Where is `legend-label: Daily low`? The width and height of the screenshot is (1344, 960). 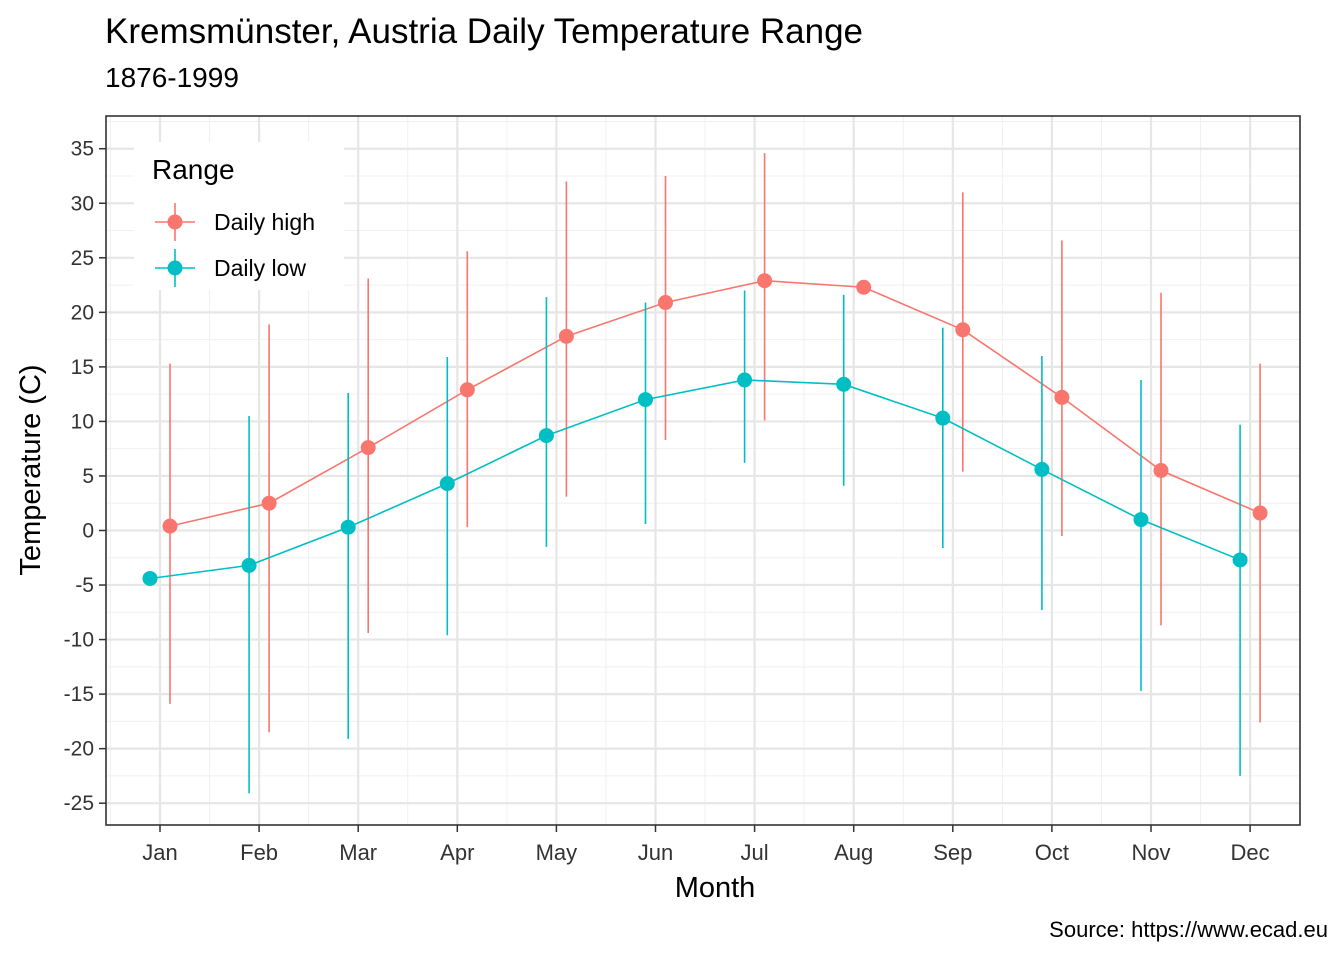
legend-label: Daily low is located at coordinates (260, 268).